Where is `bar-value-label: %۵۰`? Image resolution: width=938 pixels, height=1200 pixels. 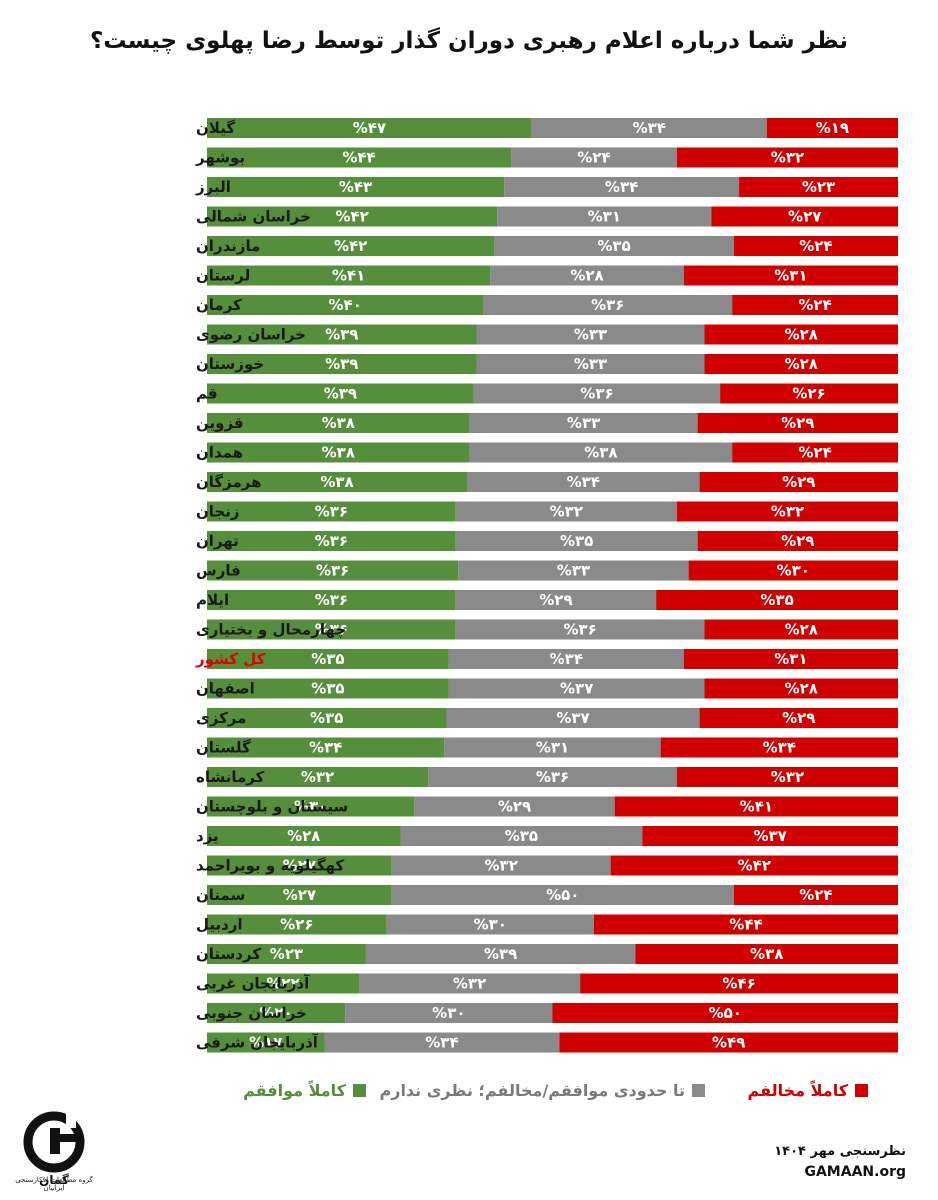
bar-value-label: %۵۰ is located at coordinates (725, 1013).